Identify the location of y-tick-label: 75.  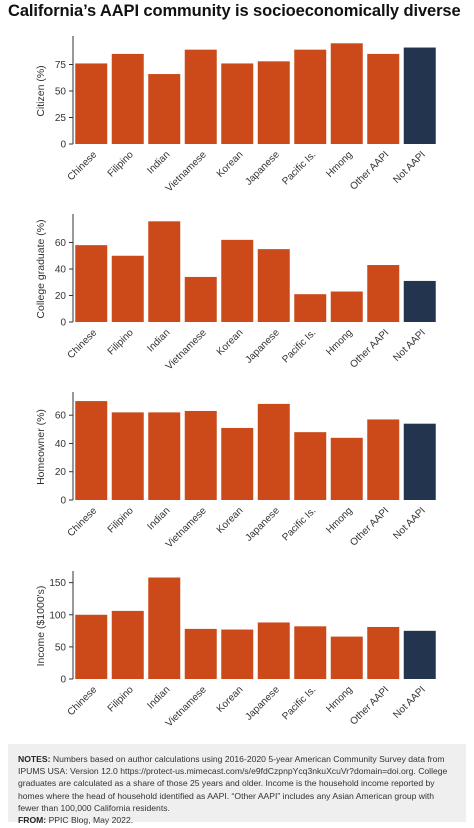
(61, 65).